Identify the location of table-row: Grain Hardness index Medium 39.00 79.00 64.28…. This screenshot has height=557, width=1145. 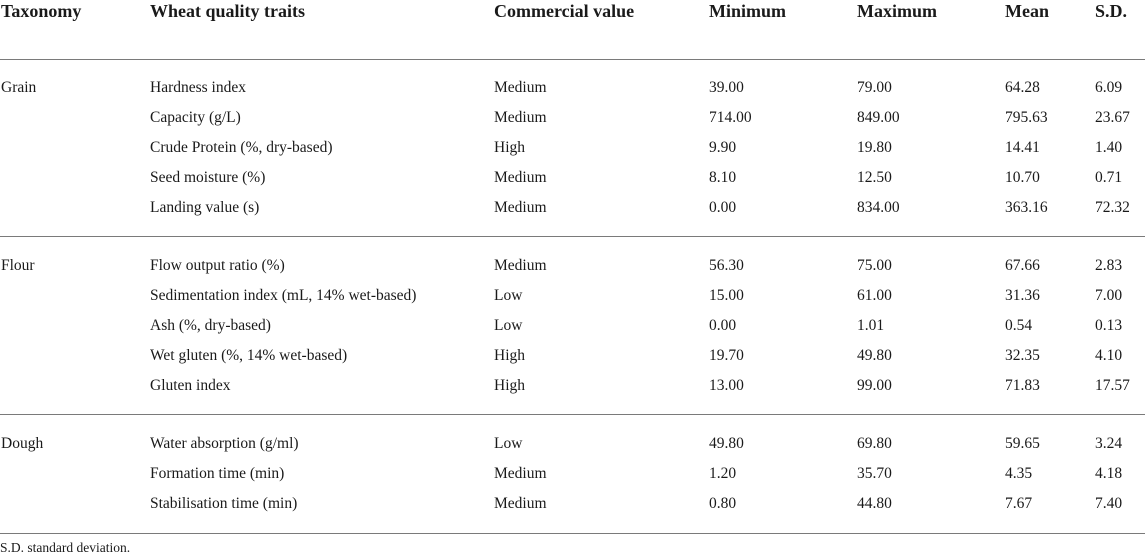
(572, 89).